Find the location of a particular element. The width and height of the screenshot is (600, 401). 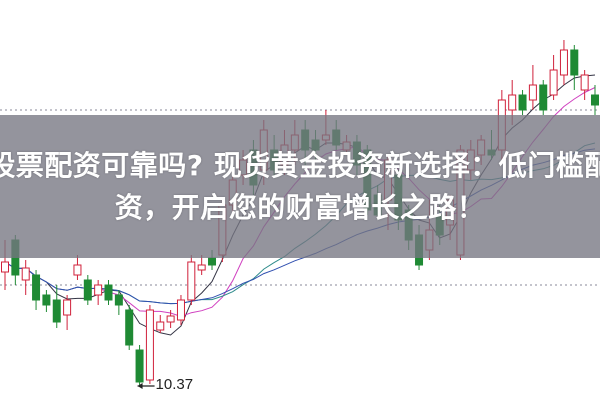

headline-line-1: 股票配资可靠吗? 现货黄金投资新选择：低门槛配 is located at coordinates (300, 165).